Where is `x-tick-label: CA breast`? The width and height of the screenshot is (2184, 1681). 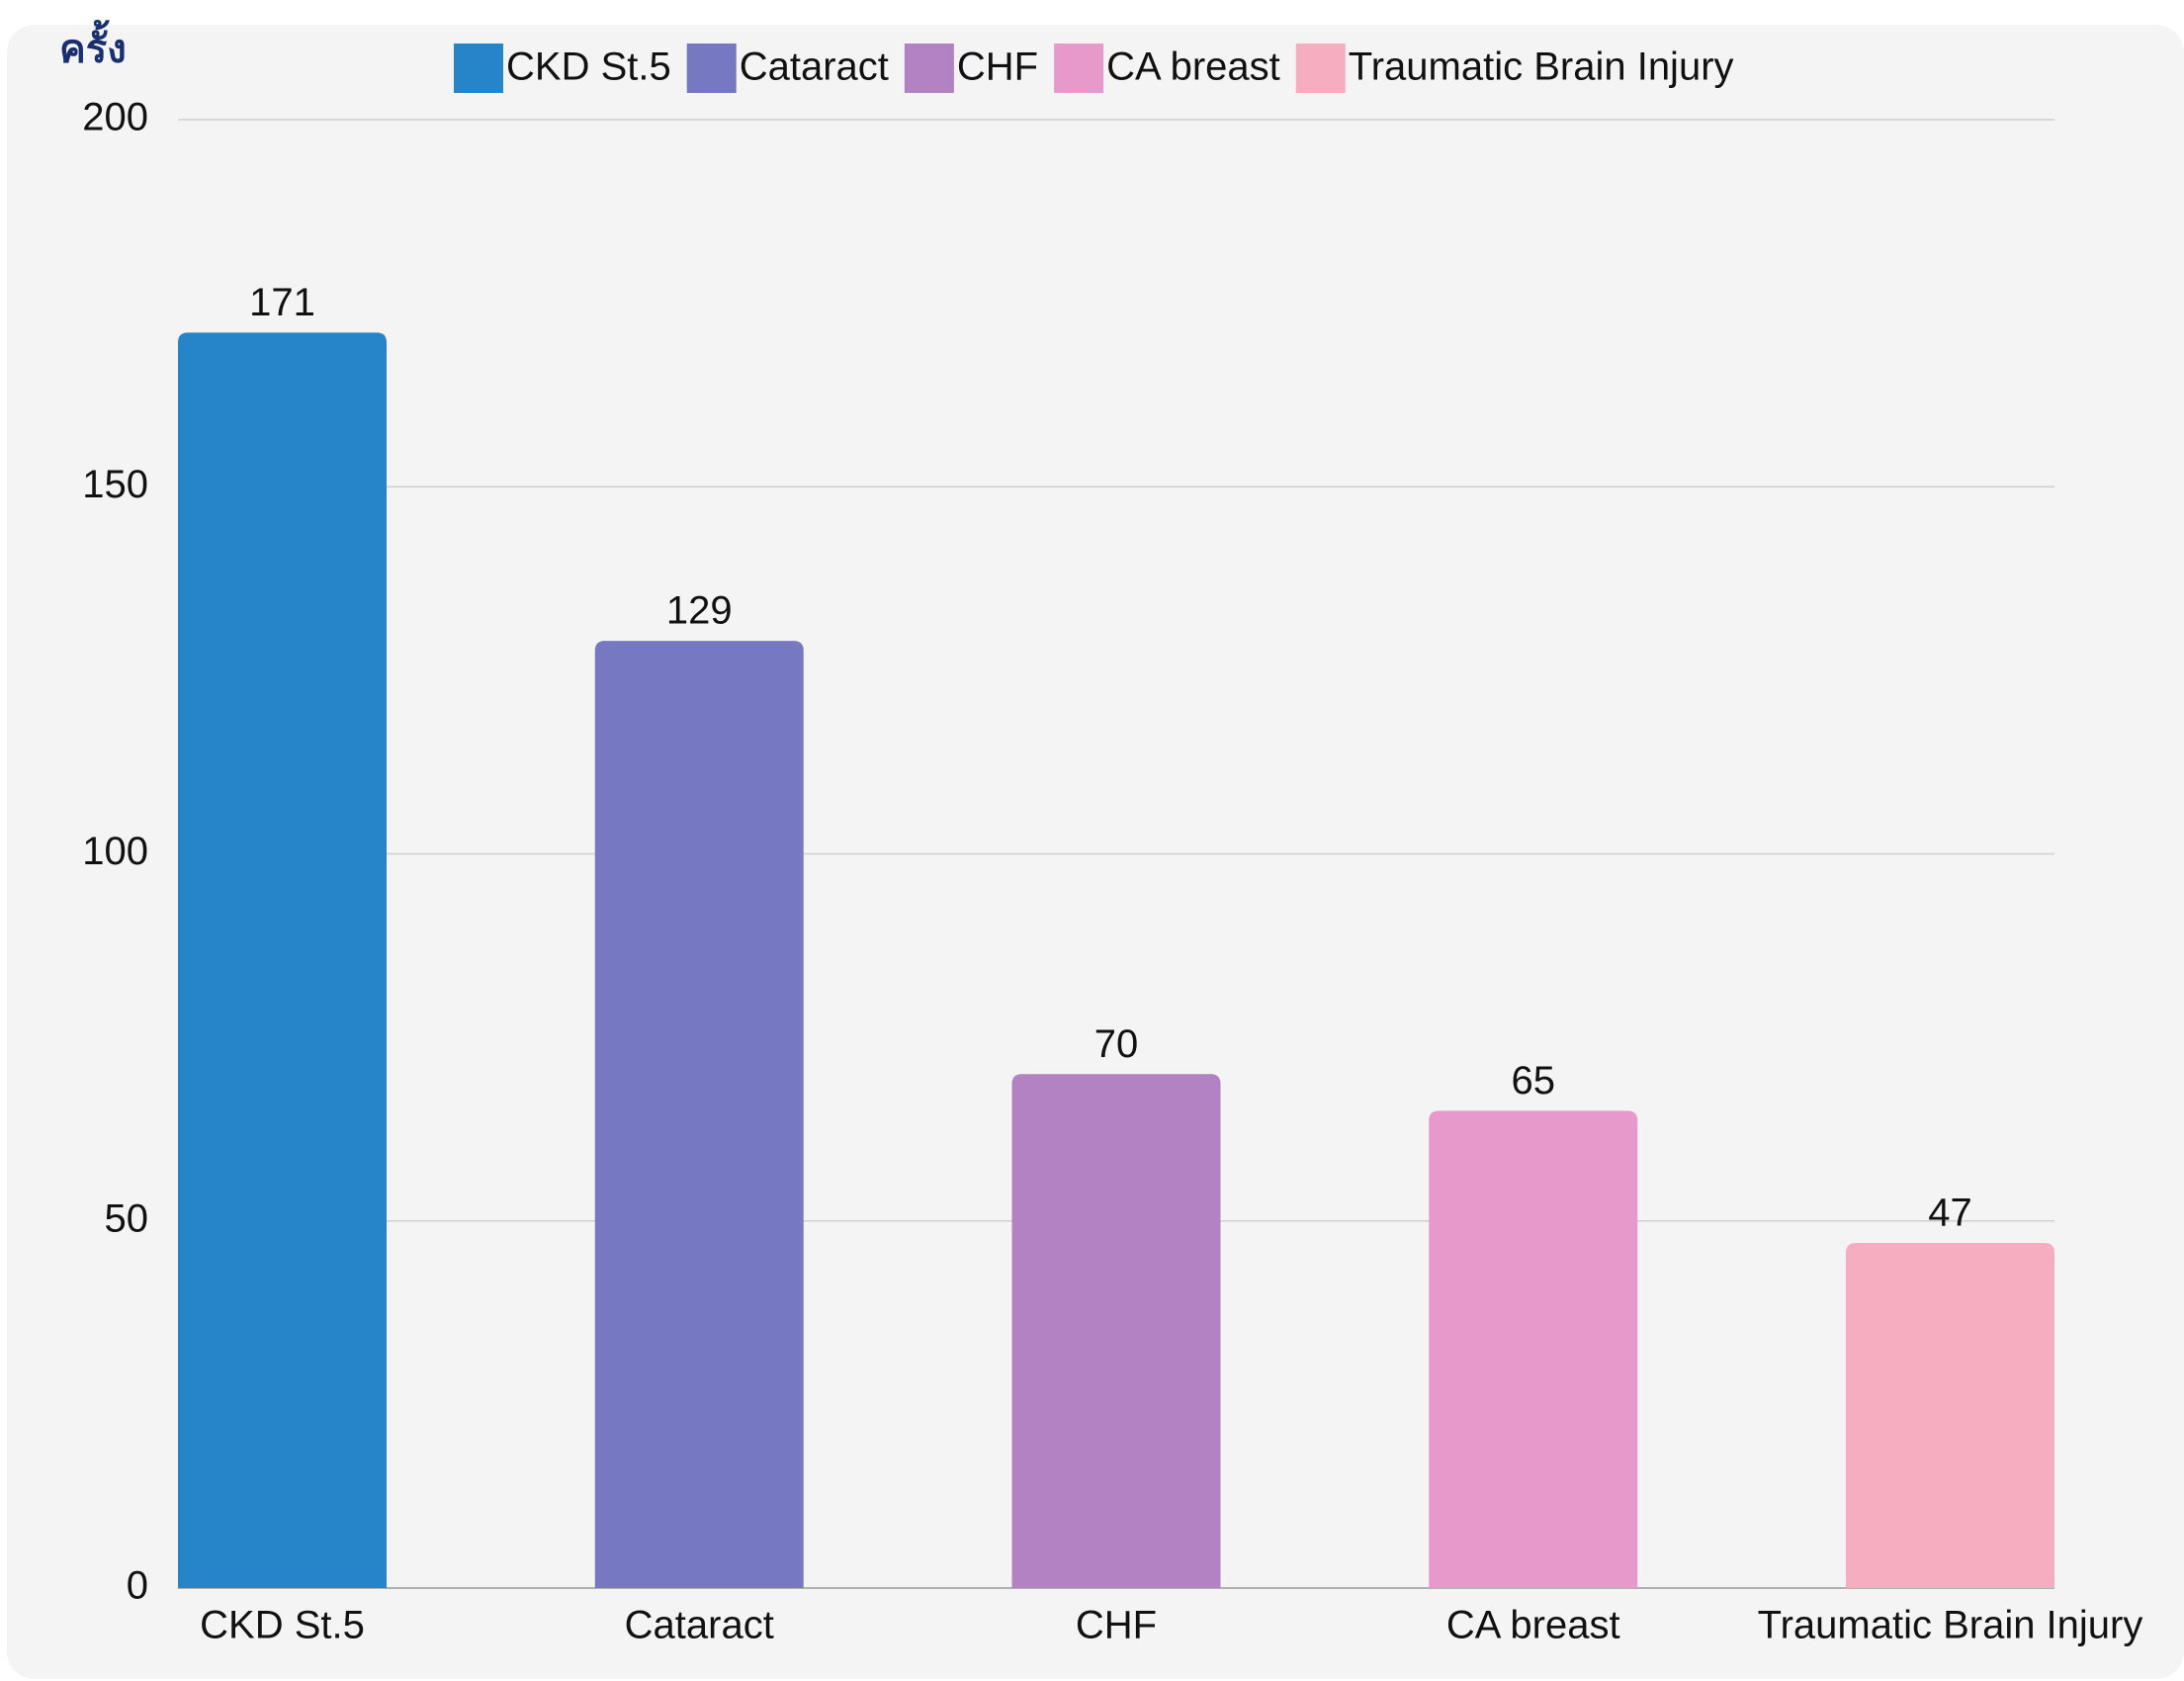
x-tick-label: CA breast is located at coordinates (1533, 1625).